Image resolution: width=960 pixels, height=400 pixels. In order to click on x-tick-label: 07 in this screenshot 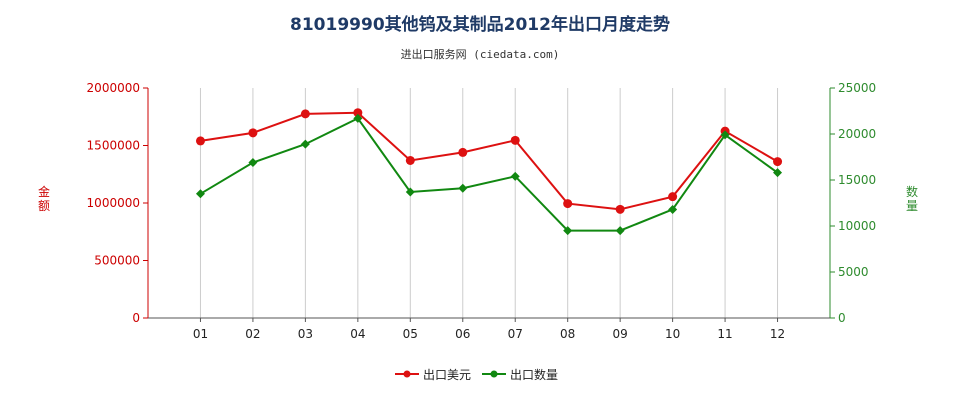, I will do `click(515, 334)`.